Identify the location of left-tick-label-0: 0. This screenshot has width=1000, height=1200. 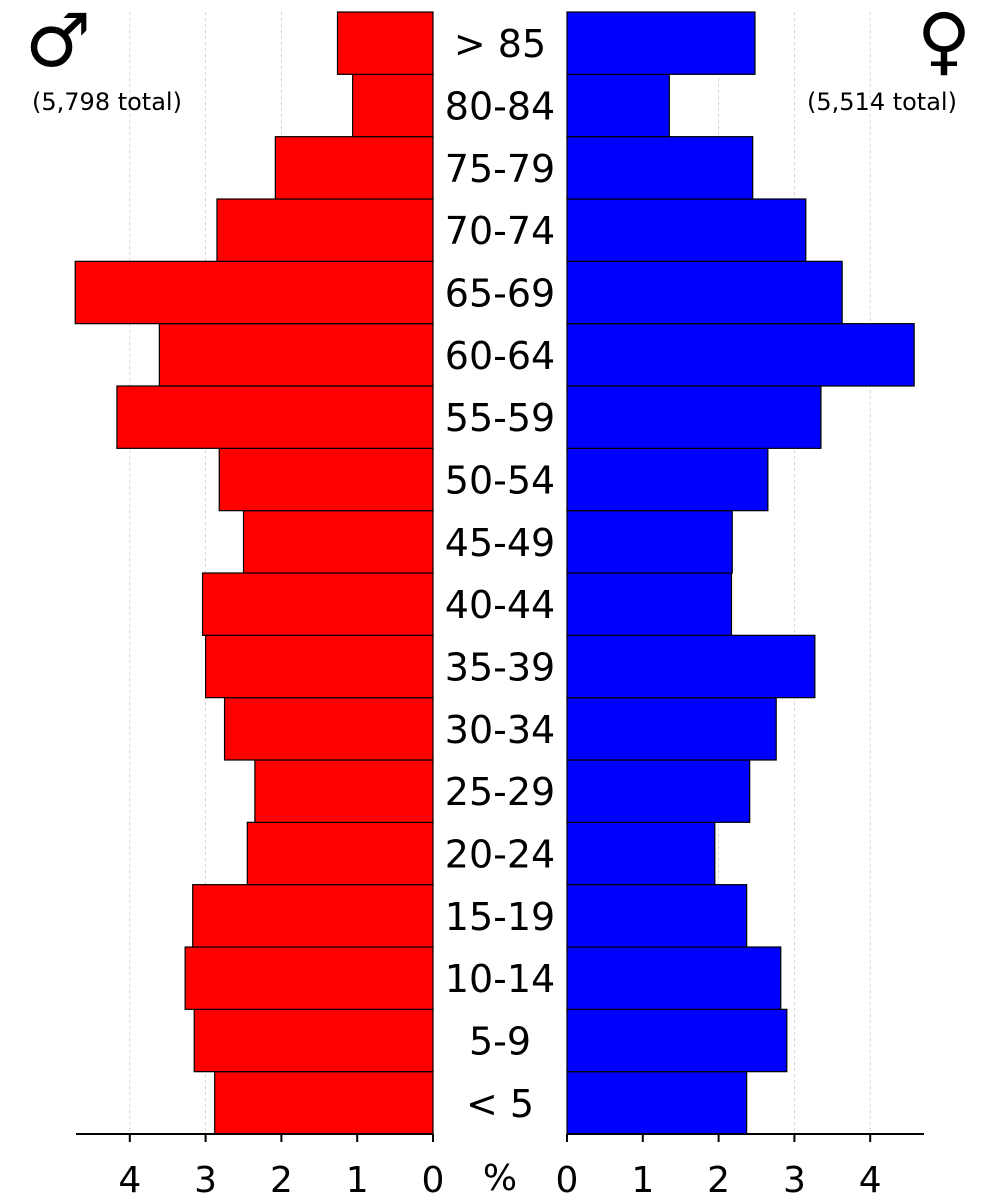
(433, 1180).